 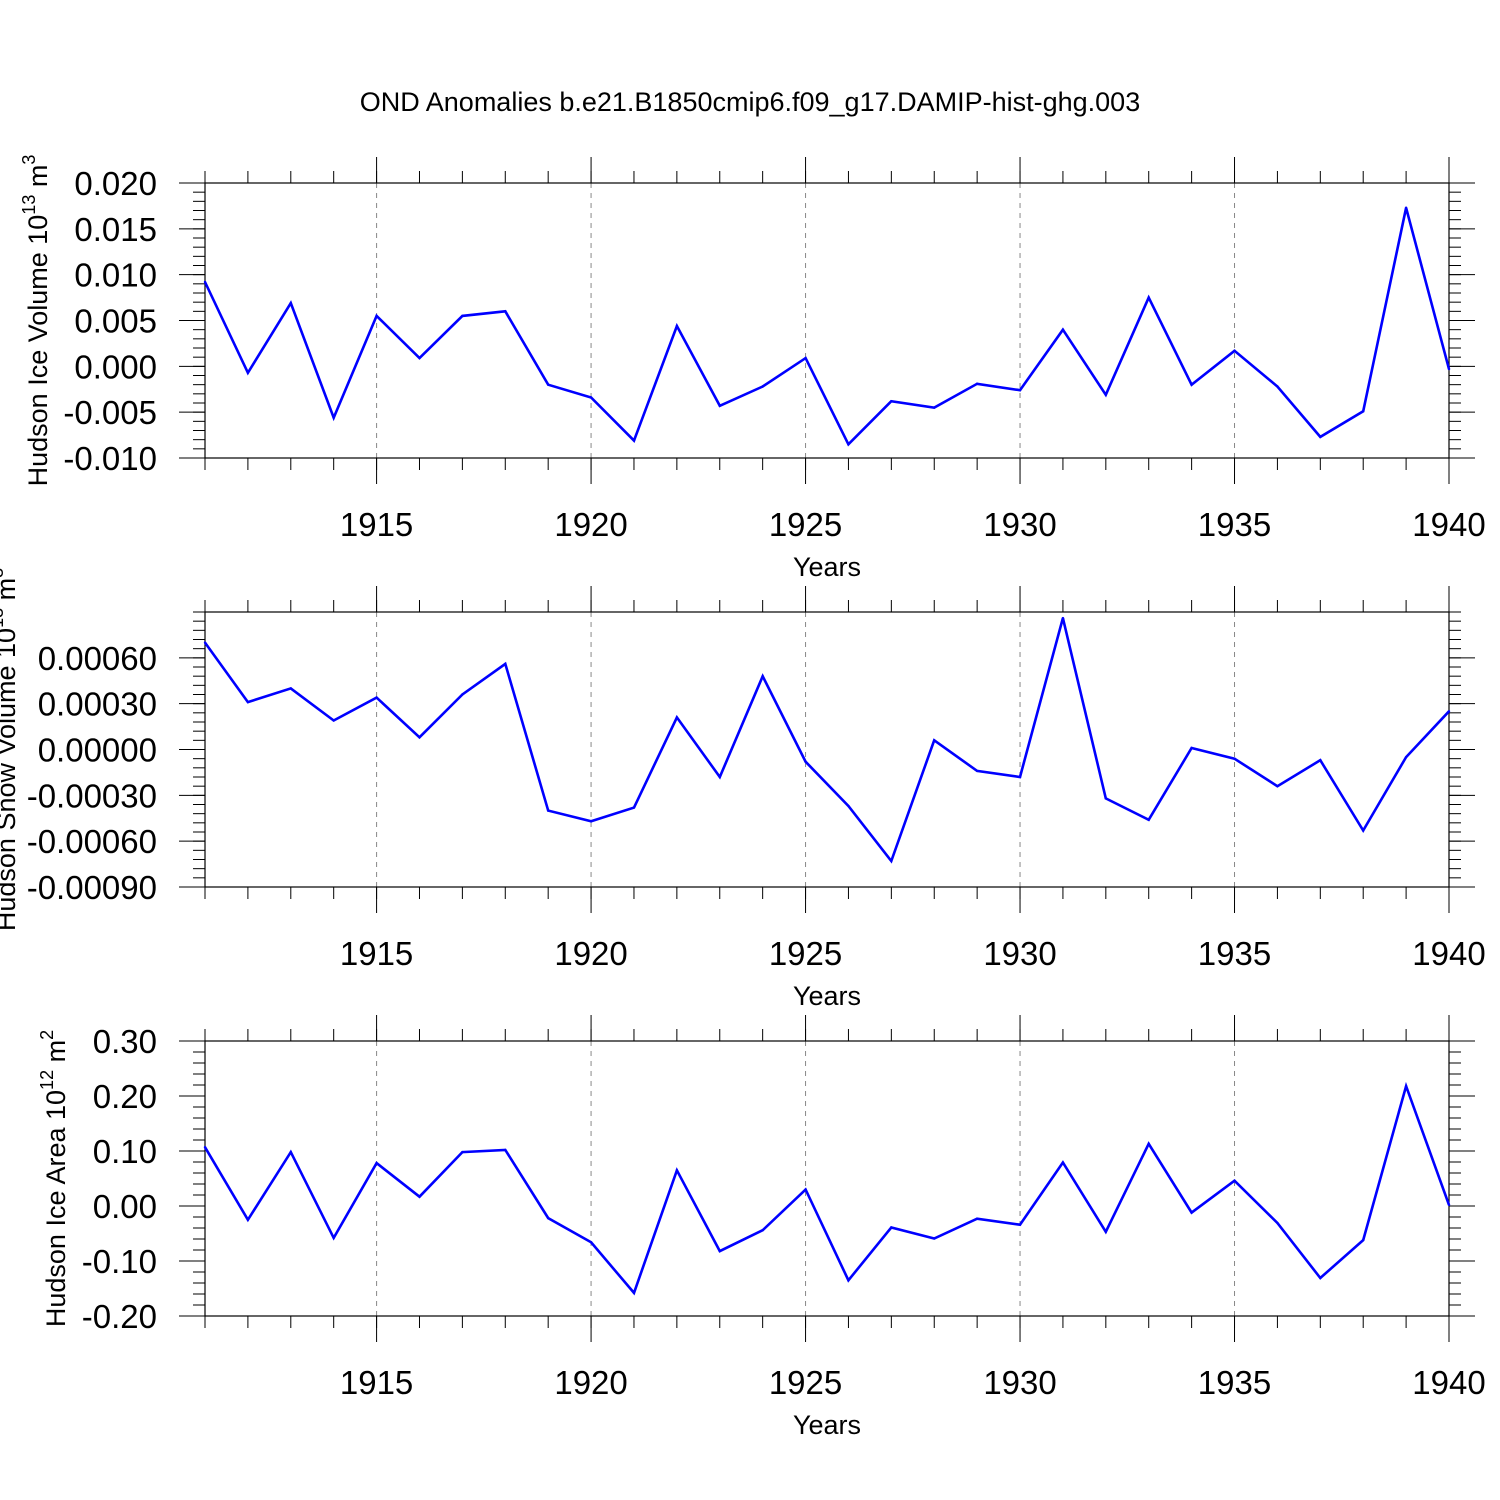 What do you see at coordinates (119, 1261) in the screenshot?
I see `y-tick-label: -0.10` at bounding box center [119, 1261].